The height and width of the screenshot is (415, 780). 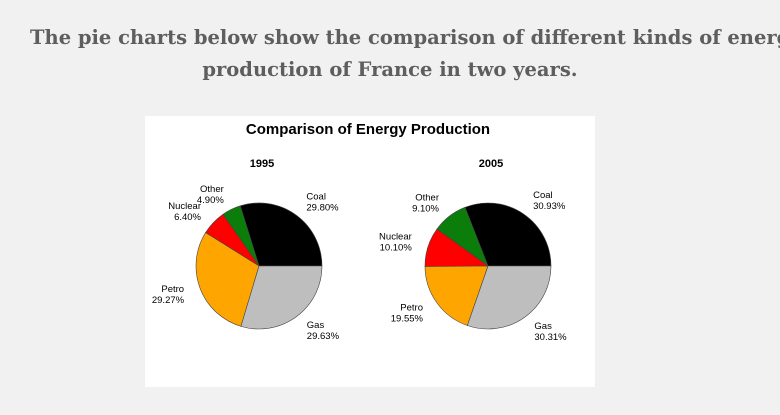 What do you see at coordinates (322, 203) in the screenshot?
I see `slice-label-coal: Coal 29.80%` at bounding box center [322, 203].